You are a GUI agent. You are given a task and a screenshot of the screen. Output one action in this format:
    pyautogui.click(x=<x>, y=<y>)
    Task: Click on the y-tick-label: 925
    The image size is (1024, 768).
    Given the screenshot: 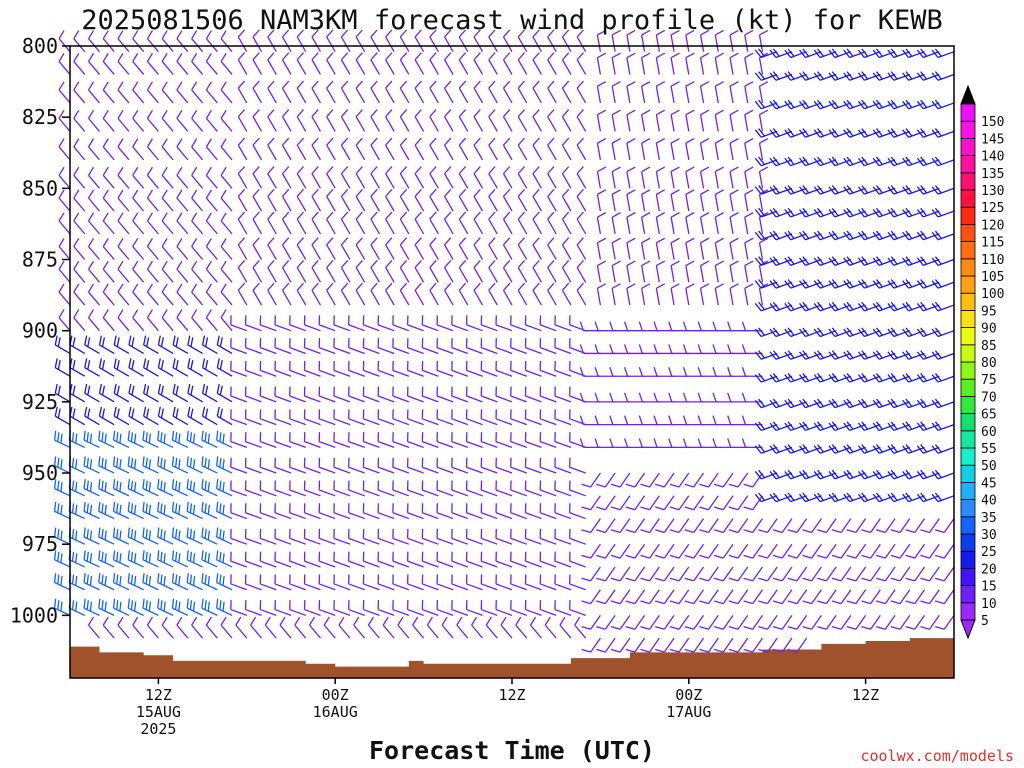 What is the action you would take?
    pyautogui.click(x=40, y=402)
    